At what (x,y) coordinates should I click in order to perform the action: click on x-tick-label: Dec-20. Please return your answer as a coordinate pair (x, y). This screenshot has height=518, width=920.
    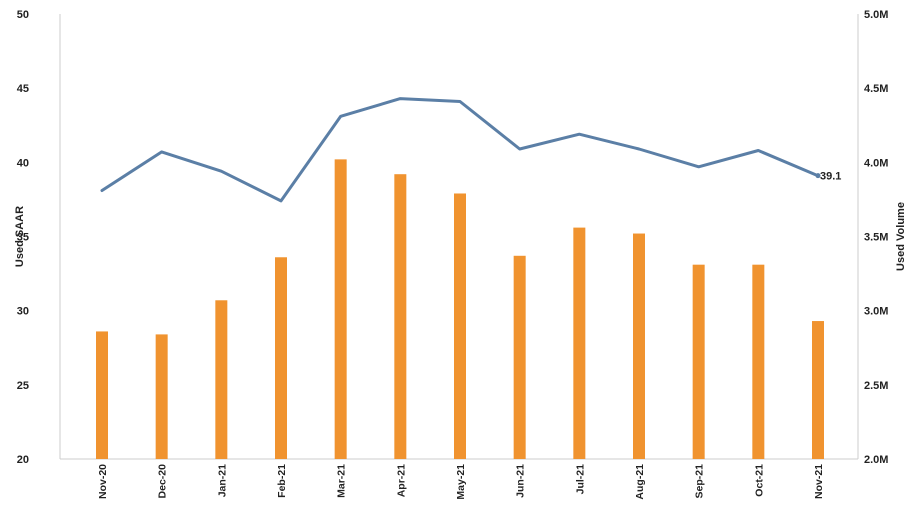
    Looking at the image, I should click on (163, 481).